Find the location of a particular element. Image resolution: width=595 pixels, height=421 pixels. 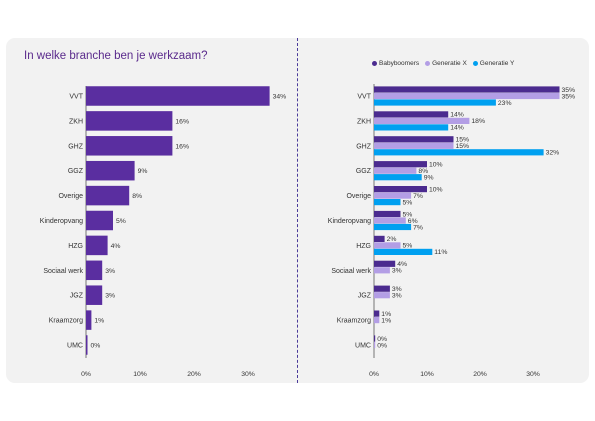

left-value-label-ggz: 9% is located at coordinates (143, 171).